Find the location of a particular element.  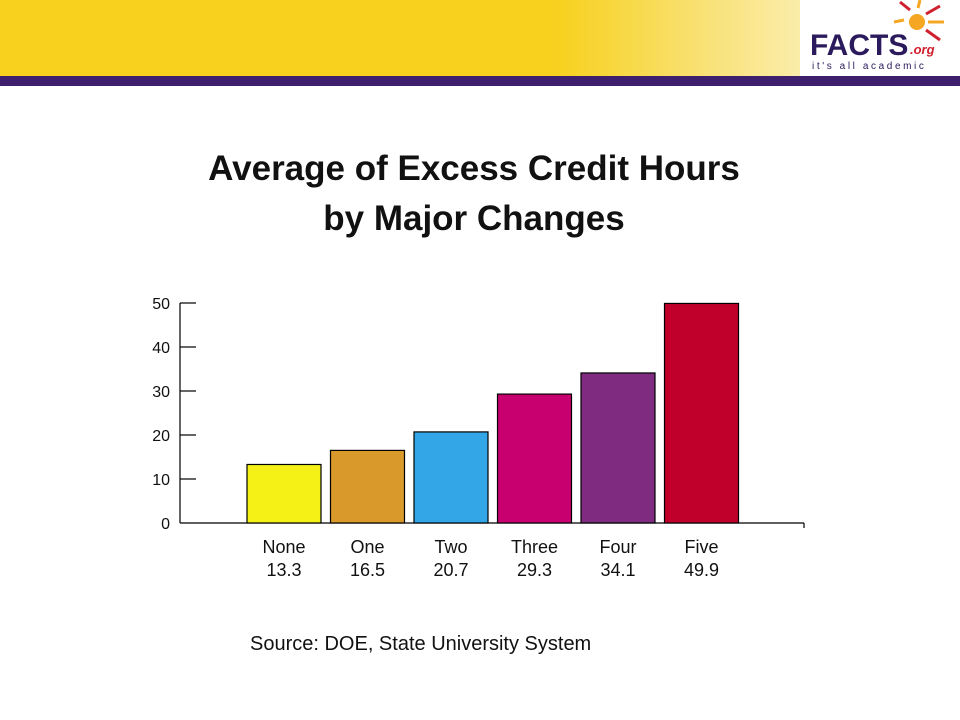

facts-logo-graphic: FACTS .org it's all academic is located at coordinates (877, 36).